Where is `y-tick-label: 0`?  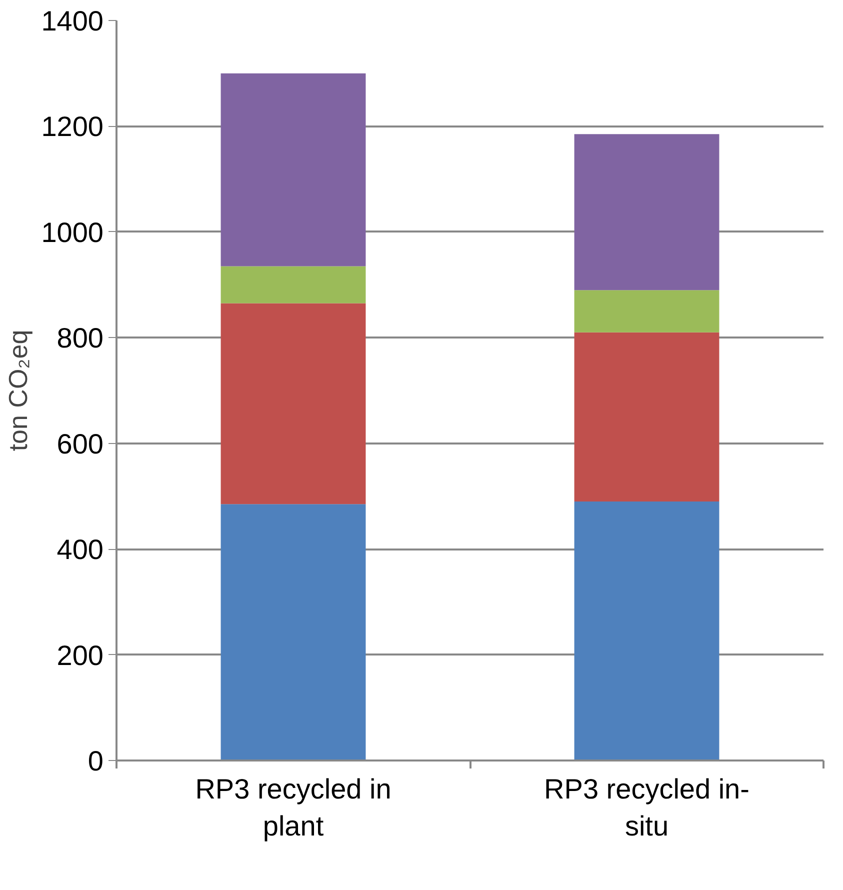
y-tick-label: 0 is located at coordinates (96, 761).